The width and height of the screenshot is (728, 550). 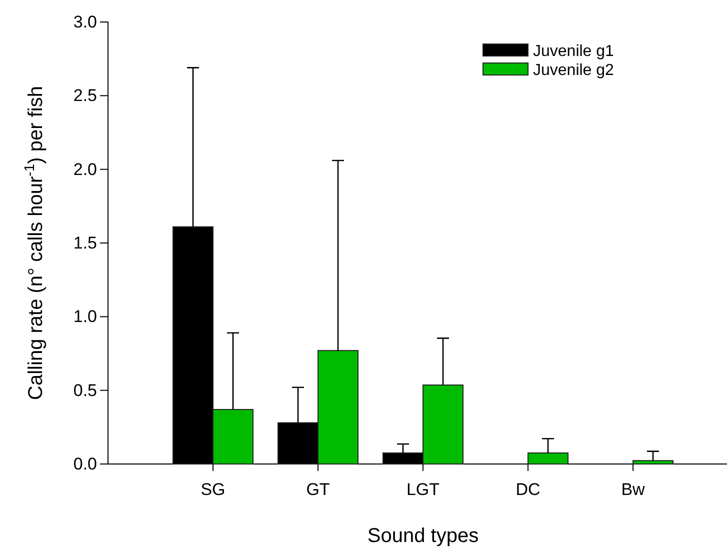 What do you see at coordinates (528, 490) in the screenshot?
I see `x-tick-label: DC` at bounding box center [528, 490].